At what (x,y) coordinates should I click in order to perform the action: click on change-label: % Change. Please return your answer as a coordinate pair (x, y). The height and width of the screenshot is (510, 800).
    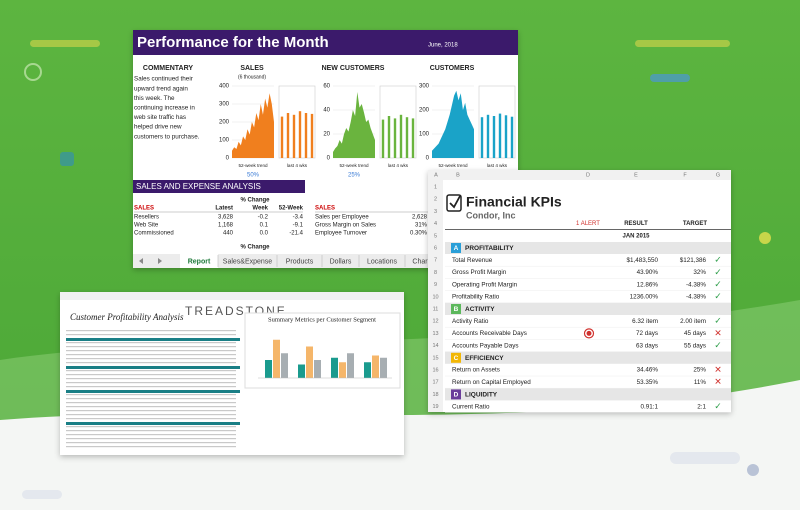
    Looking at the image, I should click on (255, 201).